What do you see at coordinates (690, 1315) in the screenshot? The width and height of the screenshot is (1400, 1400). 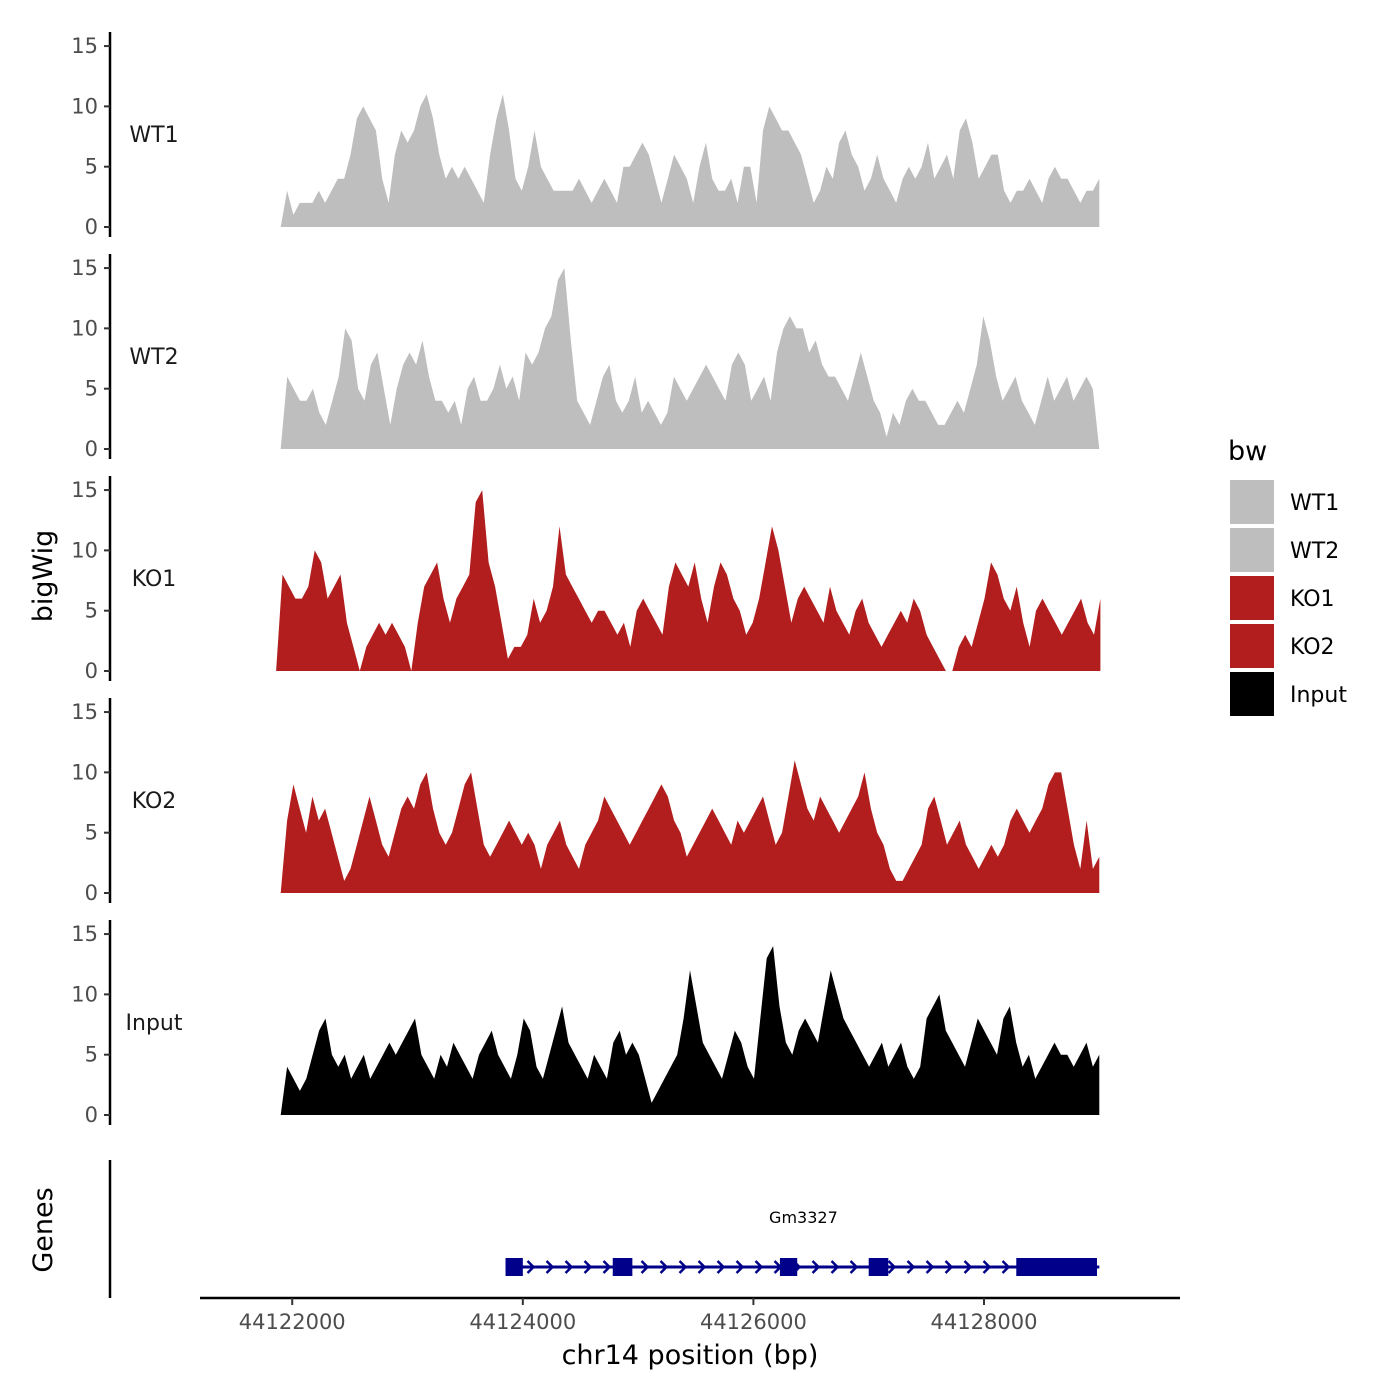 I see `x-axis: 44122000 44124000 44126000 44128000` at bounding box center [690, 1315].